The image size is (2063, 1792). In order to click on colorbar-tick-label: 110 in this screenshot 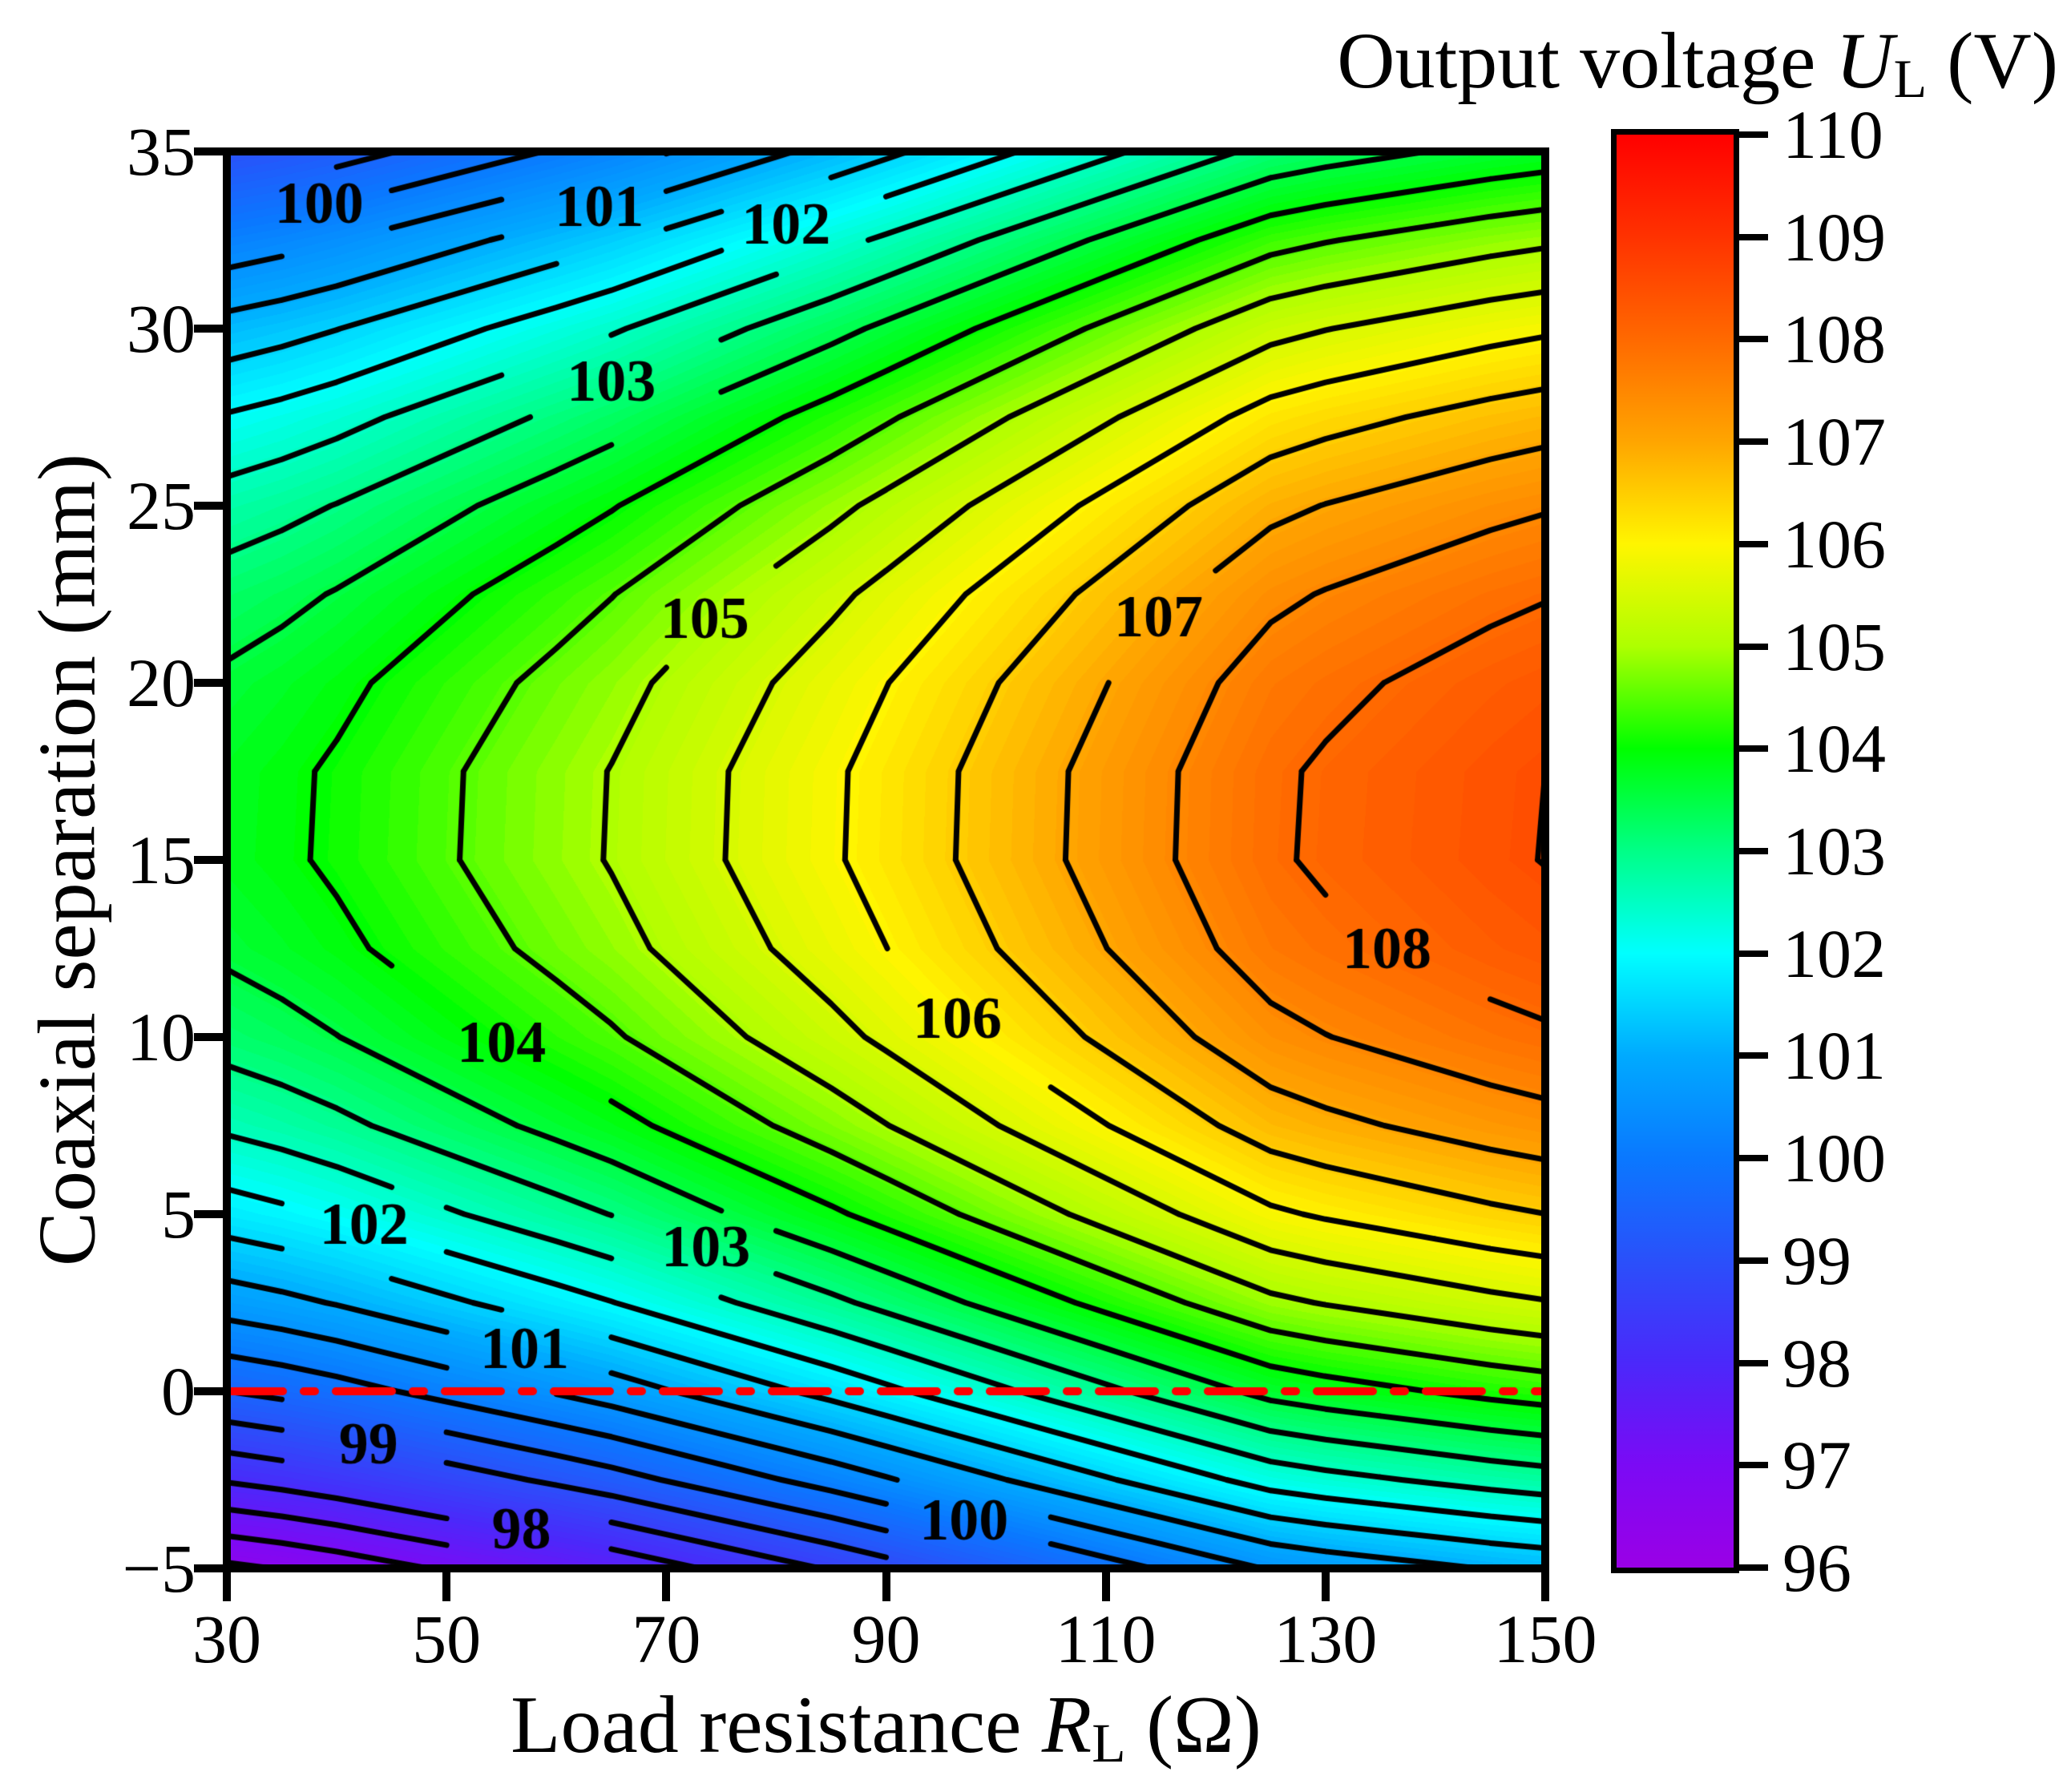, I will do `click(1832, 135)`.